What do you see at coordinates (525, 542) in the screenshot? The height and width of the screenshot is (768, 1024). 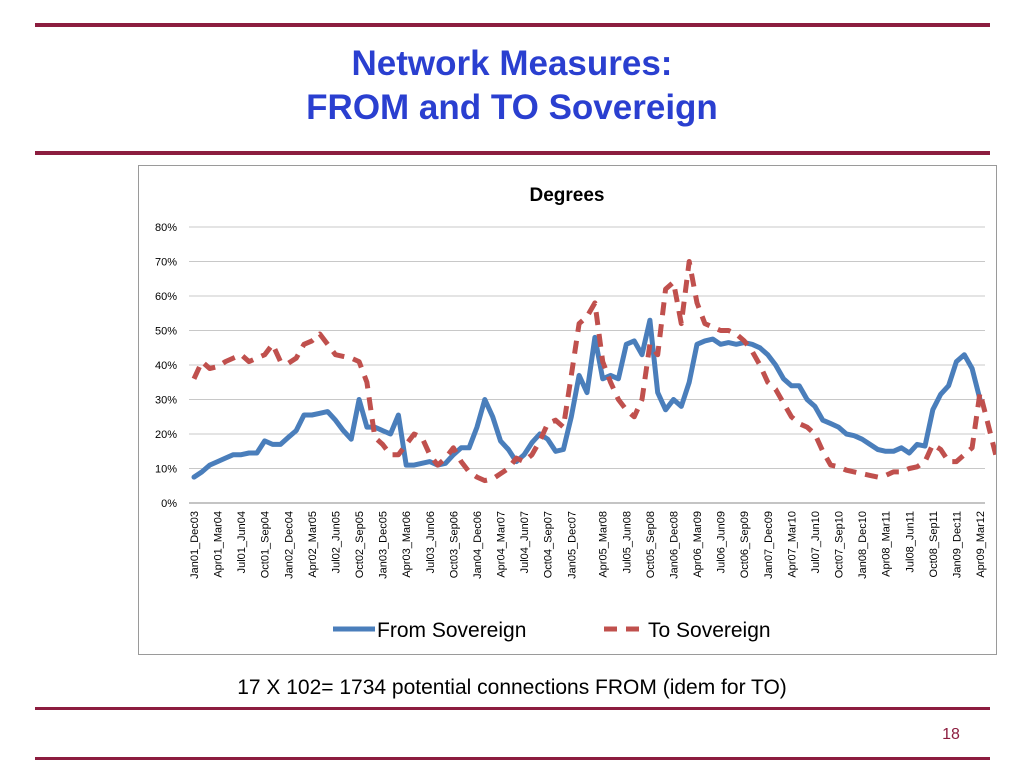 I see `x-tick-label: Jul04_Jun07` at bounding box center [525, 542].